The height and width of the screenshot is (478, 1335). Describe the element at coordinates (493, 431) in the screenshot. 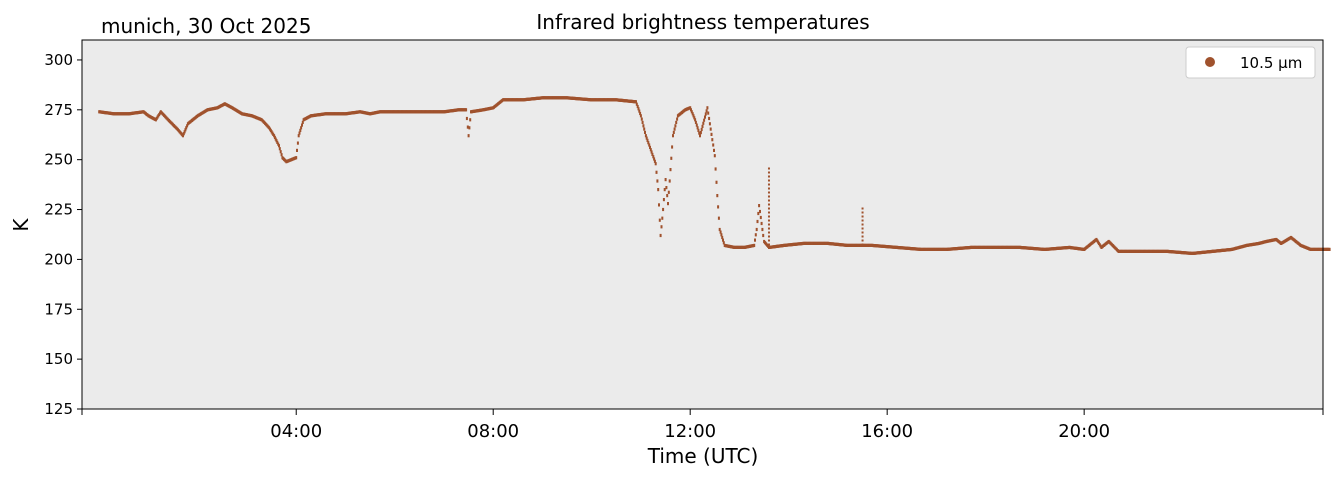

I see `x-tick-label: 08:00` at that location.